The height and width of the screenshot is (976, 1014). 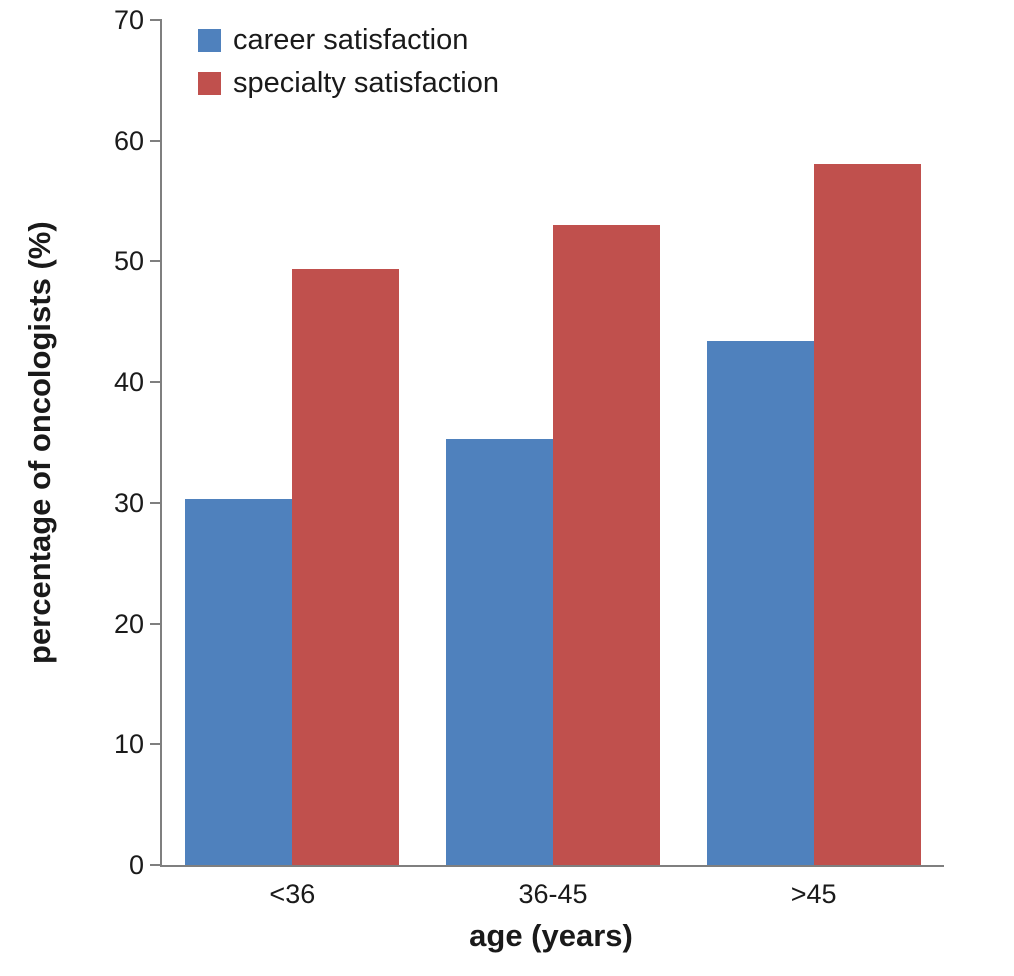 What do you see at coordinates (128, 744) in the screenshot?
I see `y-axis-tick-label: 10` at bounding box center [128, 744].